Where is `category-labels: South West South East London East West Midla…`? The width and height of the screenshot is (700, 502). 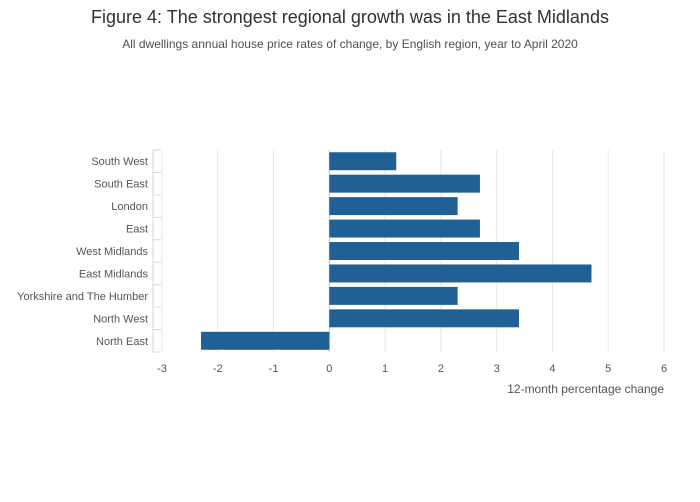 category-labels: South West South East London East West Midla… is located at coordinates (82, 252).